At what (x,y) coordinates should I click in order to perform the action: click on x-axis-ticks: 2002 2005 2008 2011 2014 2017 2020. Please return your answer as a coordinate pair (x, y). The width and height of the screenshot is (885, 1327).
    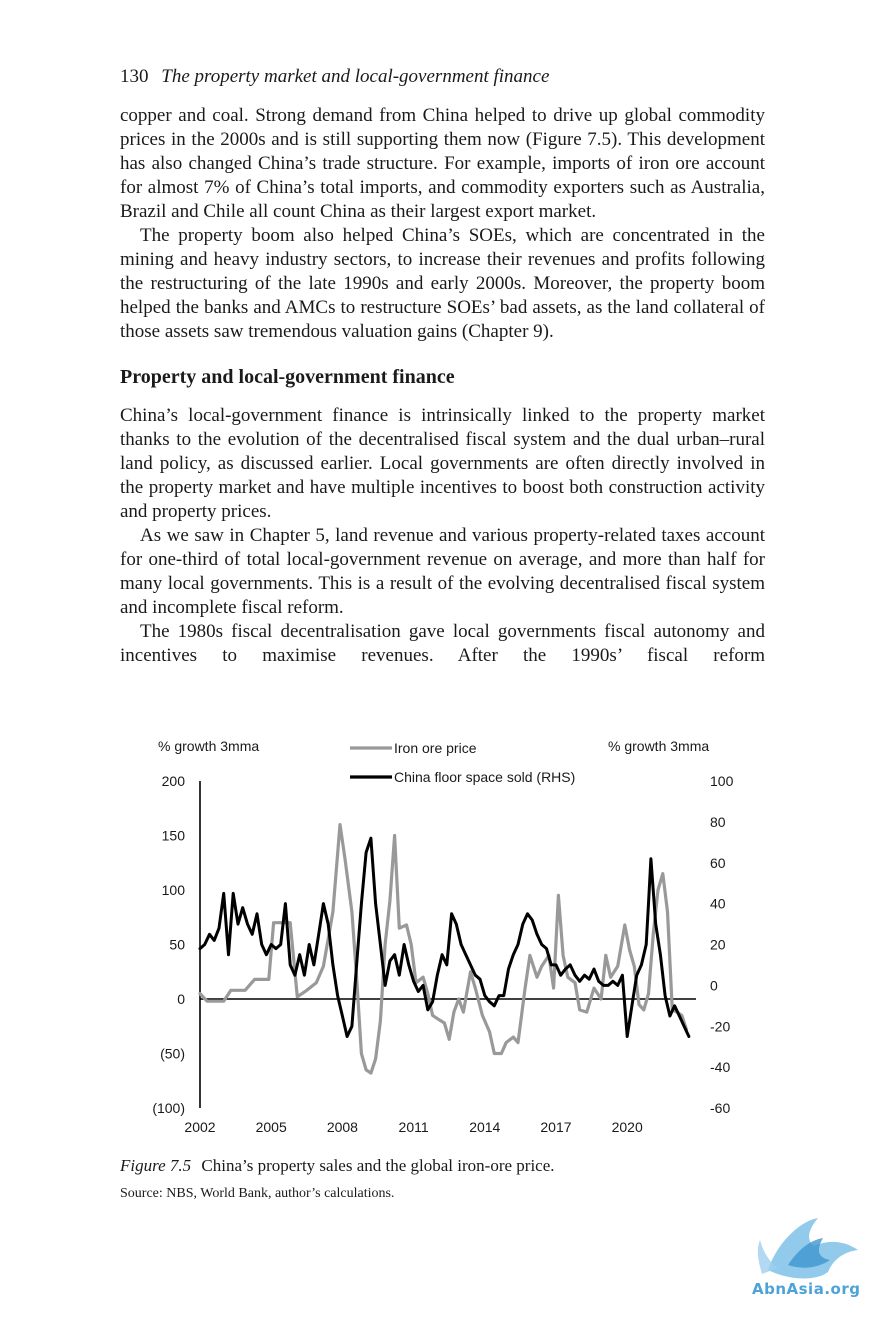
    Looking at the image, I should click on (413, 1127).